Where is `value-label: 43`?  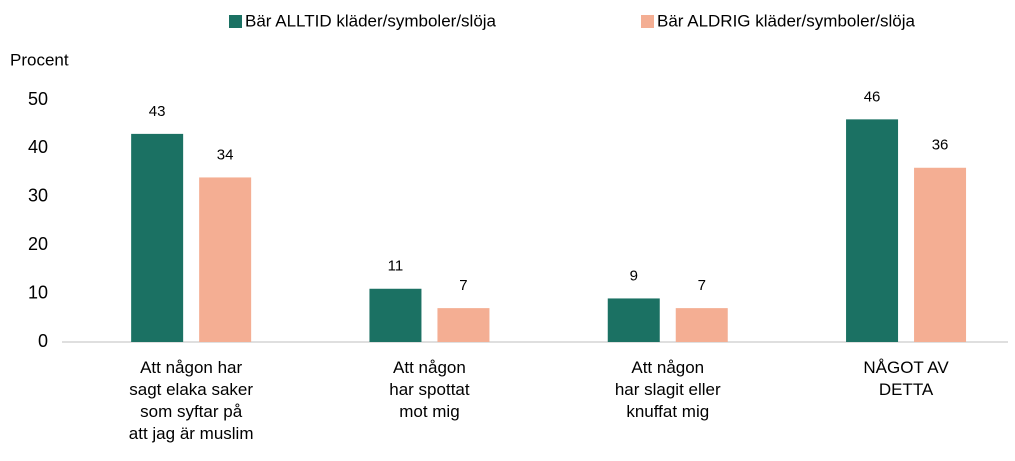 value-label: 43 is located at coordinates (157, 111).